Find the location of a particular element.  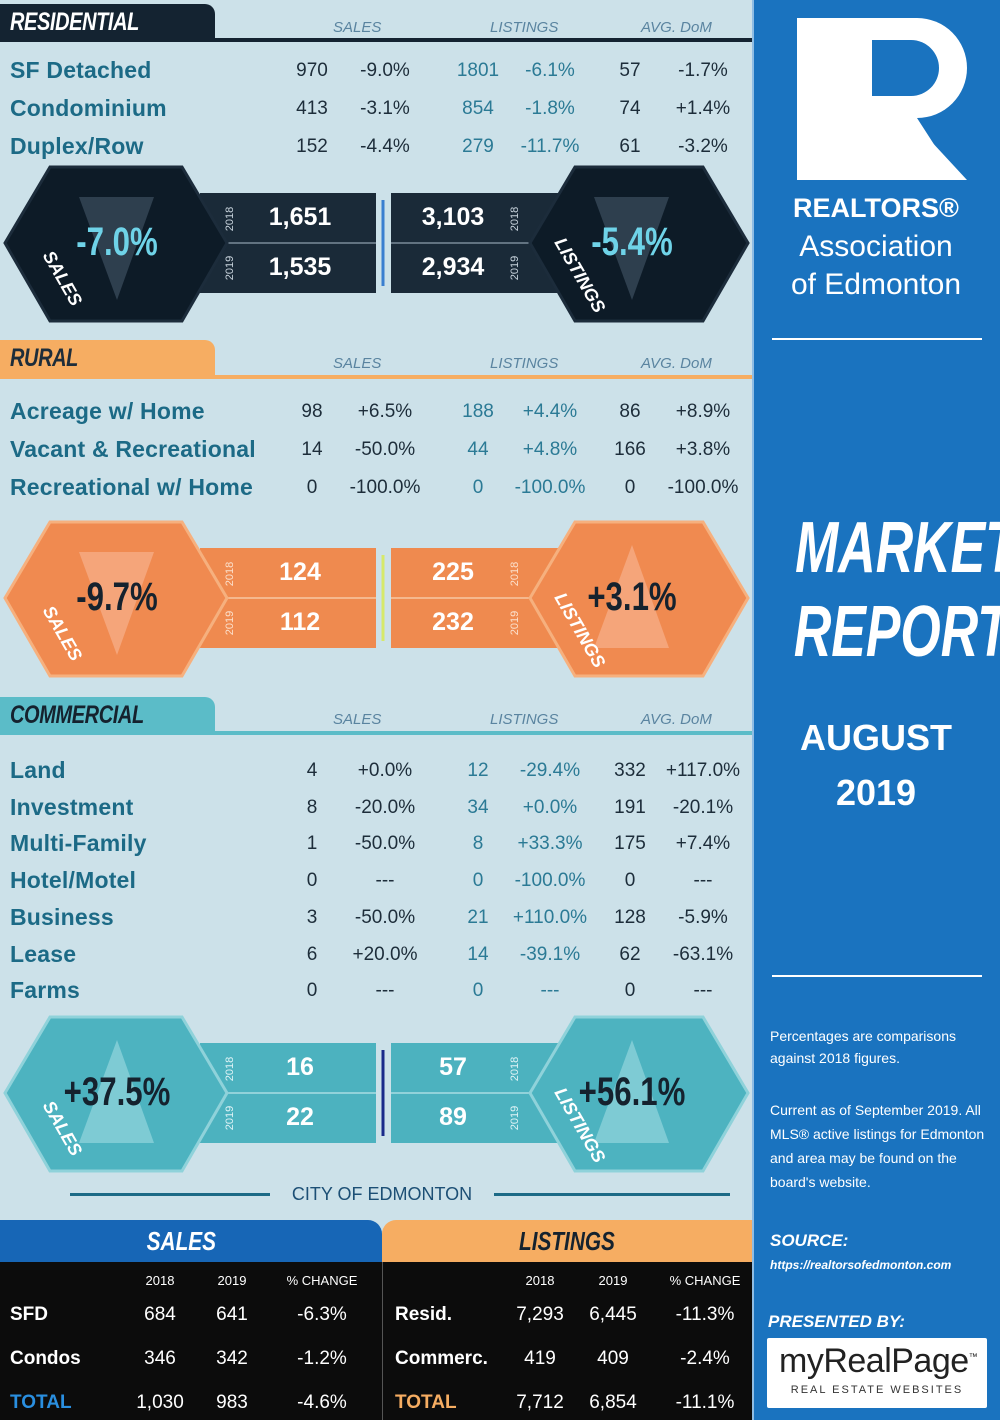

commercial-row-label: Investment is located at coordinates (72, 806).